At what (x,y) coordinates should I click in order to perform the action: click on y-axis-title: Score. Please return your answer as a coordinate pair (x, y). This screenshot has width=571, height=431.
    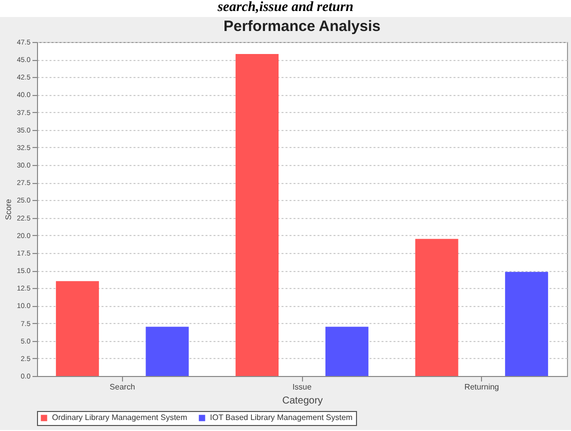
    Looking at the image, I should click on (8, 209).